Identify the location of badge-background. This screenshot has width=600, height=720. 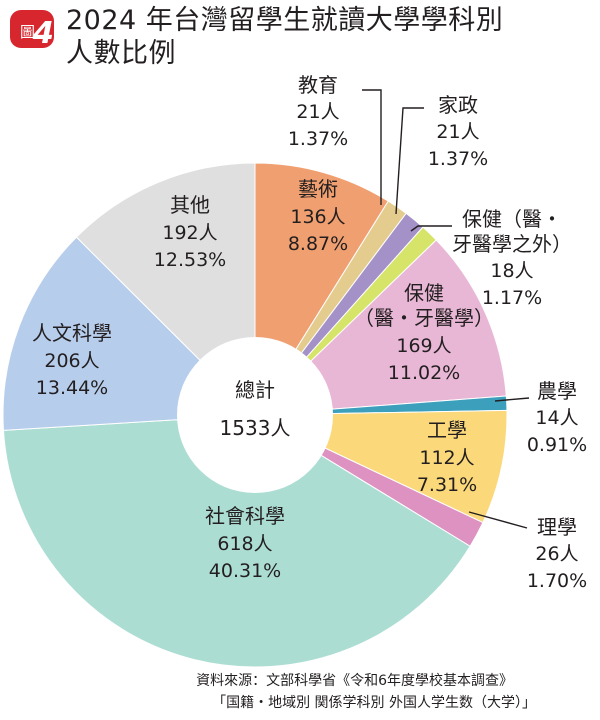
(32, 29).